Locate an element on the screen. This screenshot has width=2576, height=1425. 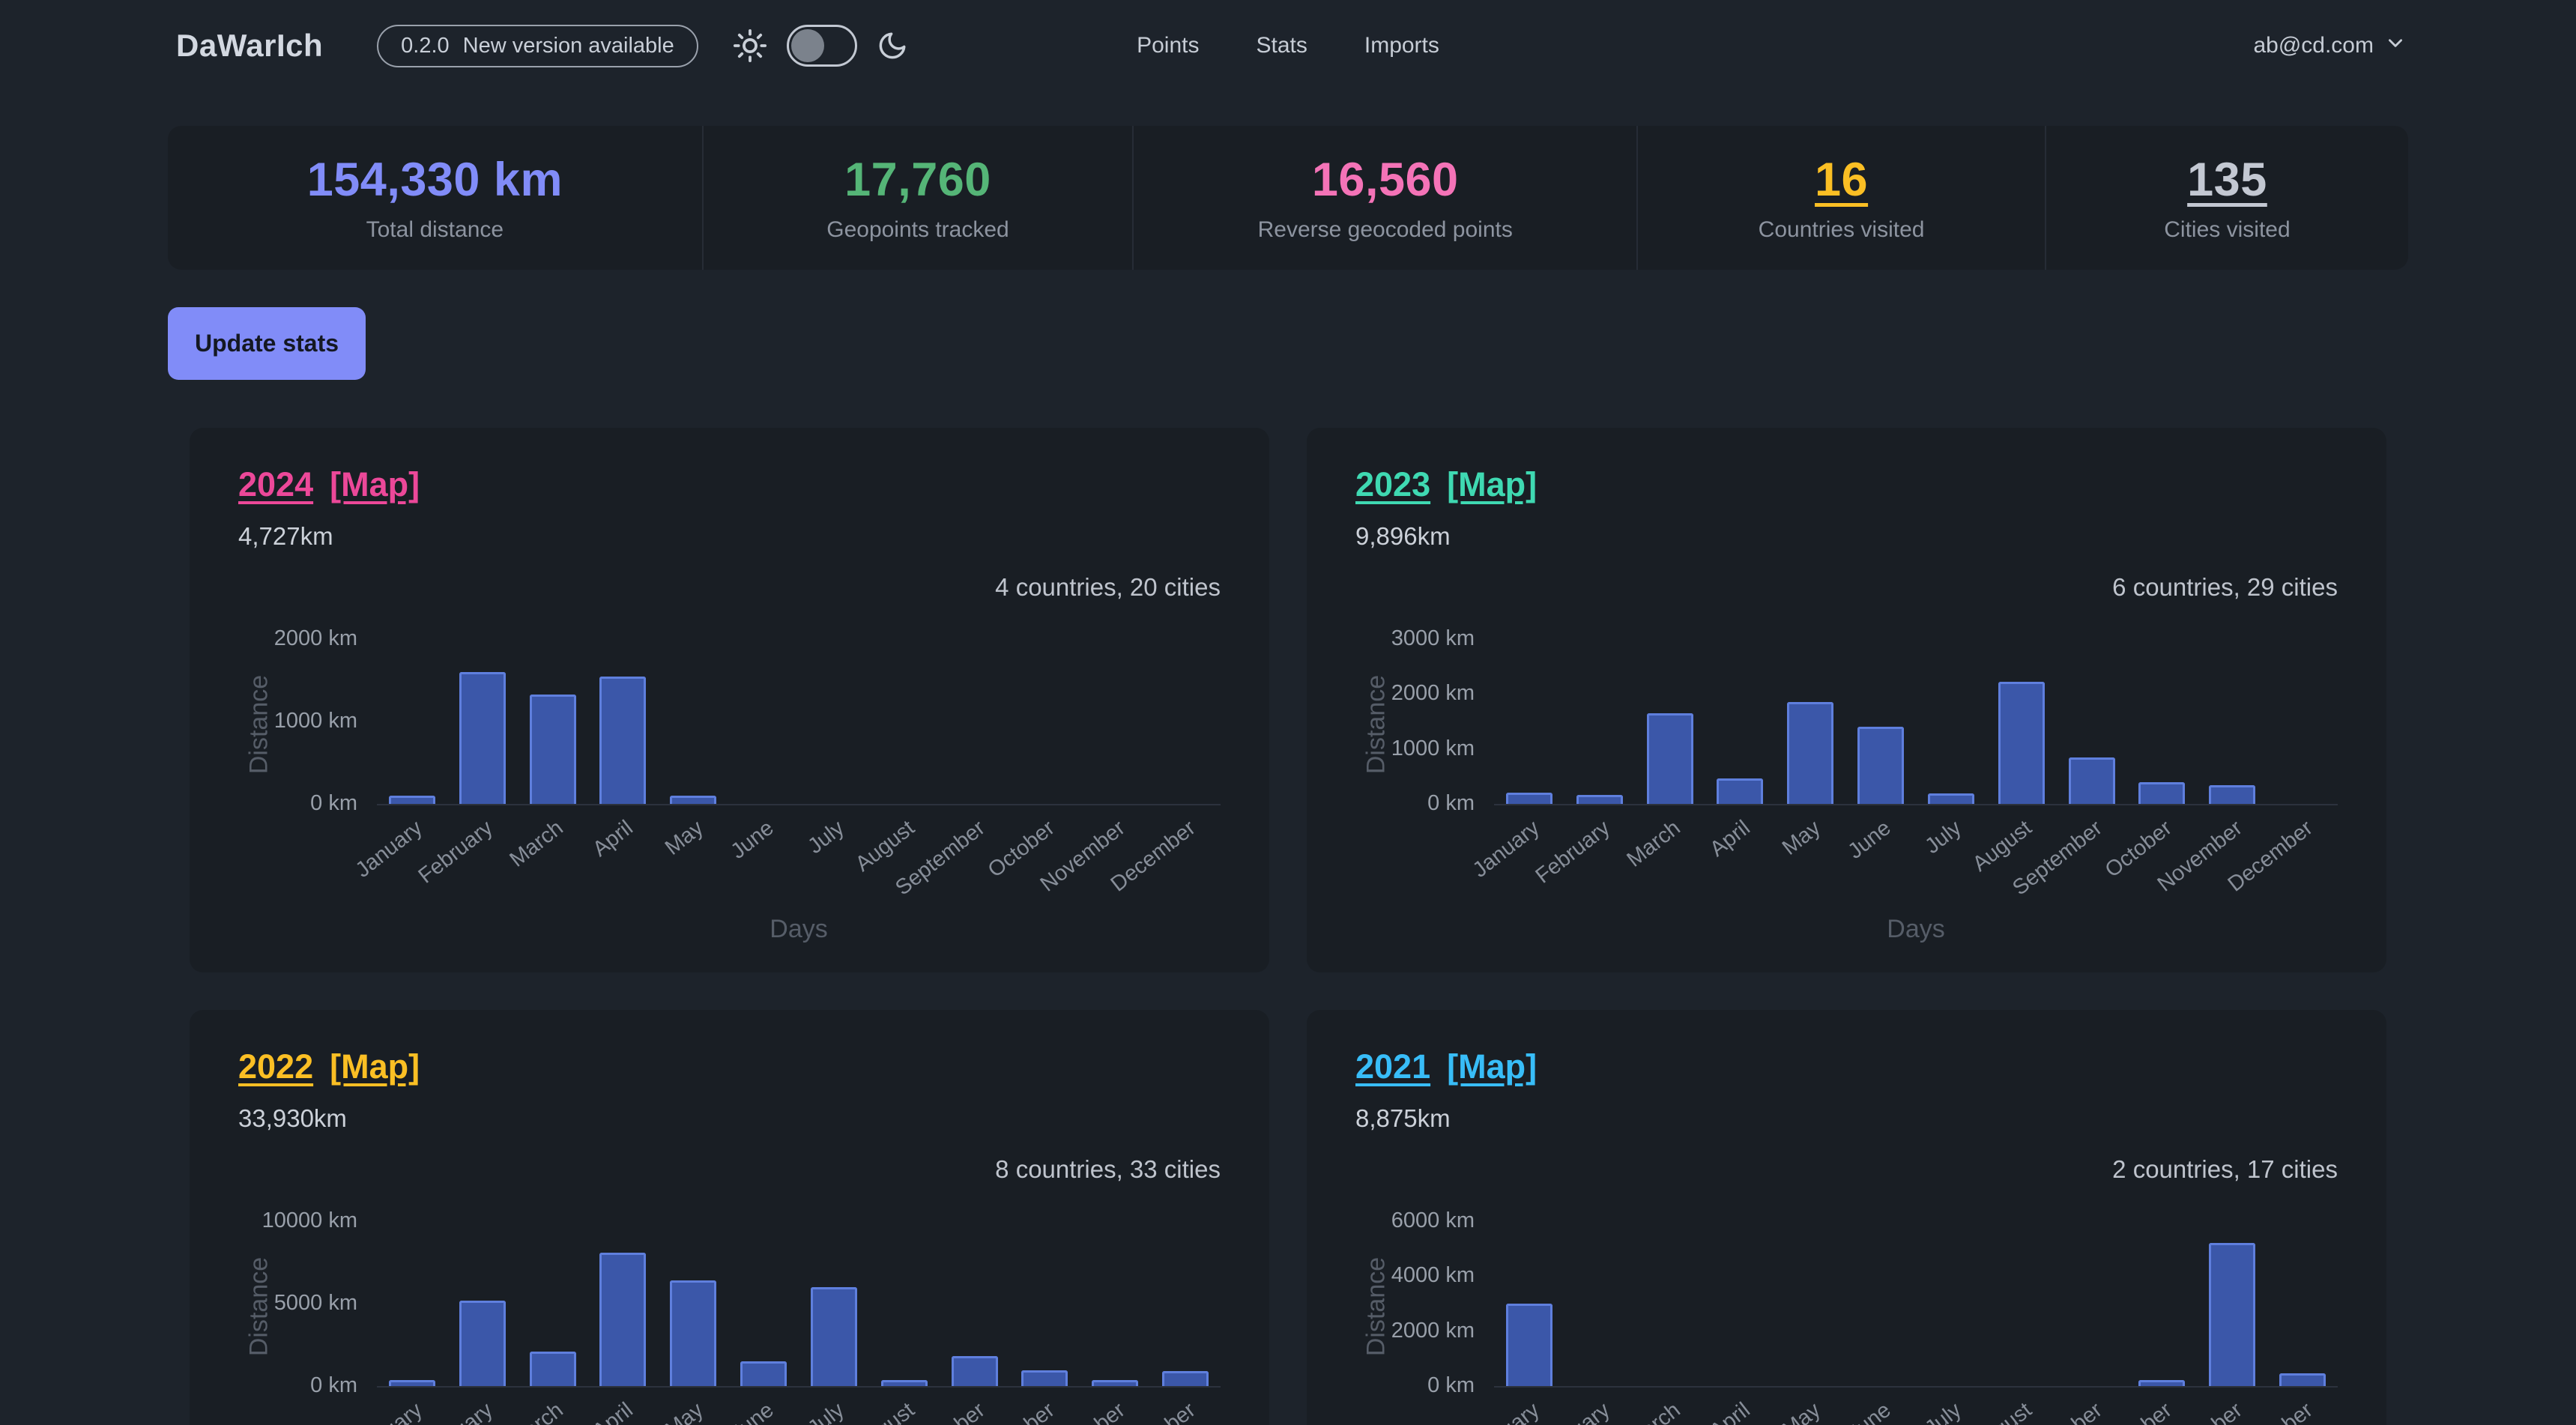
y-tick-label: 4000 km is located at coordinates (1433, 1275).